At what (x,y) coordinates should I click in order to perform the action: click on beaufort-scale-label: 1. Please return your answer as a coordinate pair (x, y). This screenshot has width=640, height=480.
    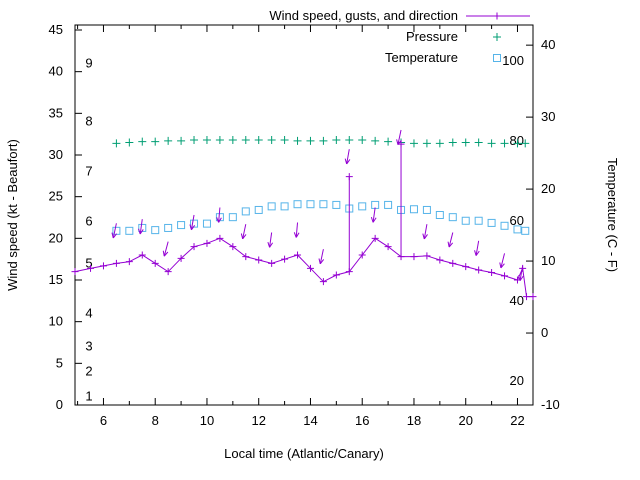
    Looking at the image, I should click on (88, 396).